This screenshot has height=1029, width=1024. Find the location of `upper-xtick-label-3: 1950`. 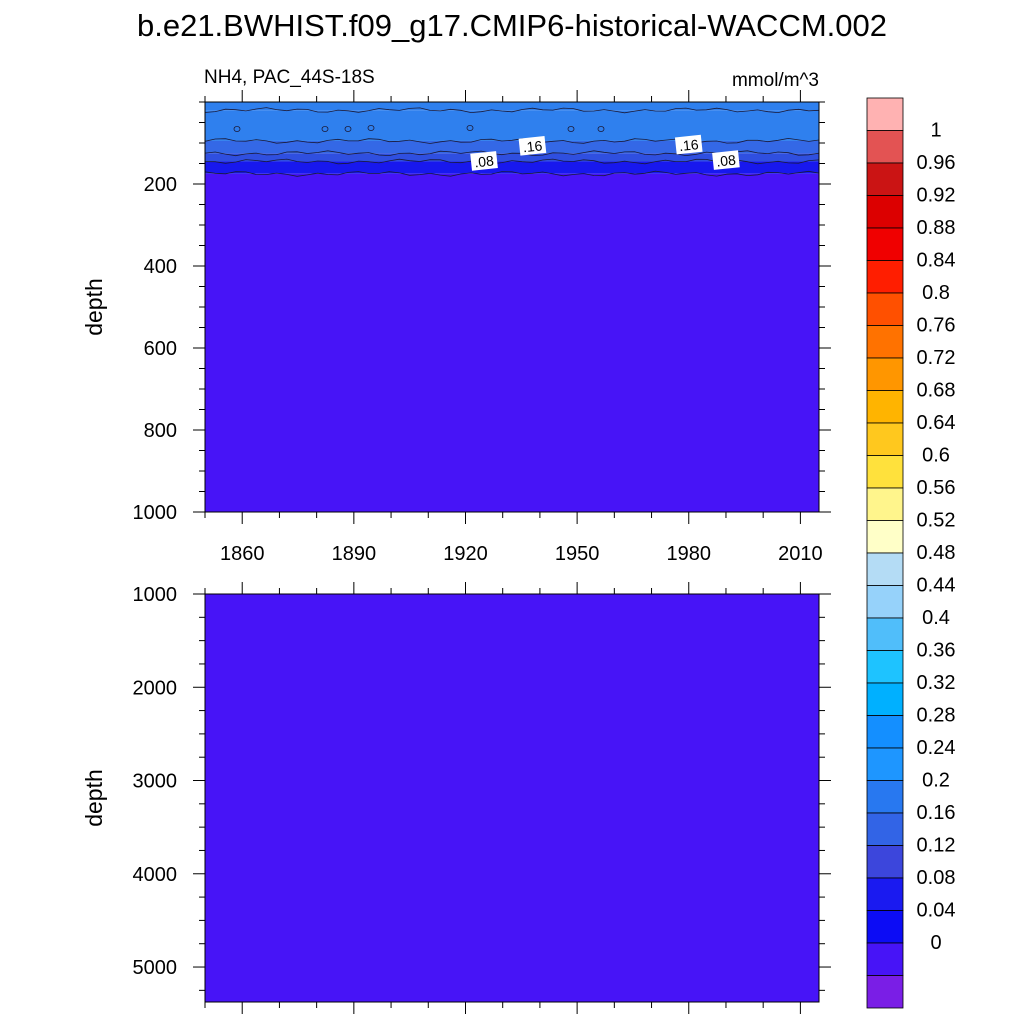

upper-xtick-label-3: 1950 is located at coordinates (577, 554).